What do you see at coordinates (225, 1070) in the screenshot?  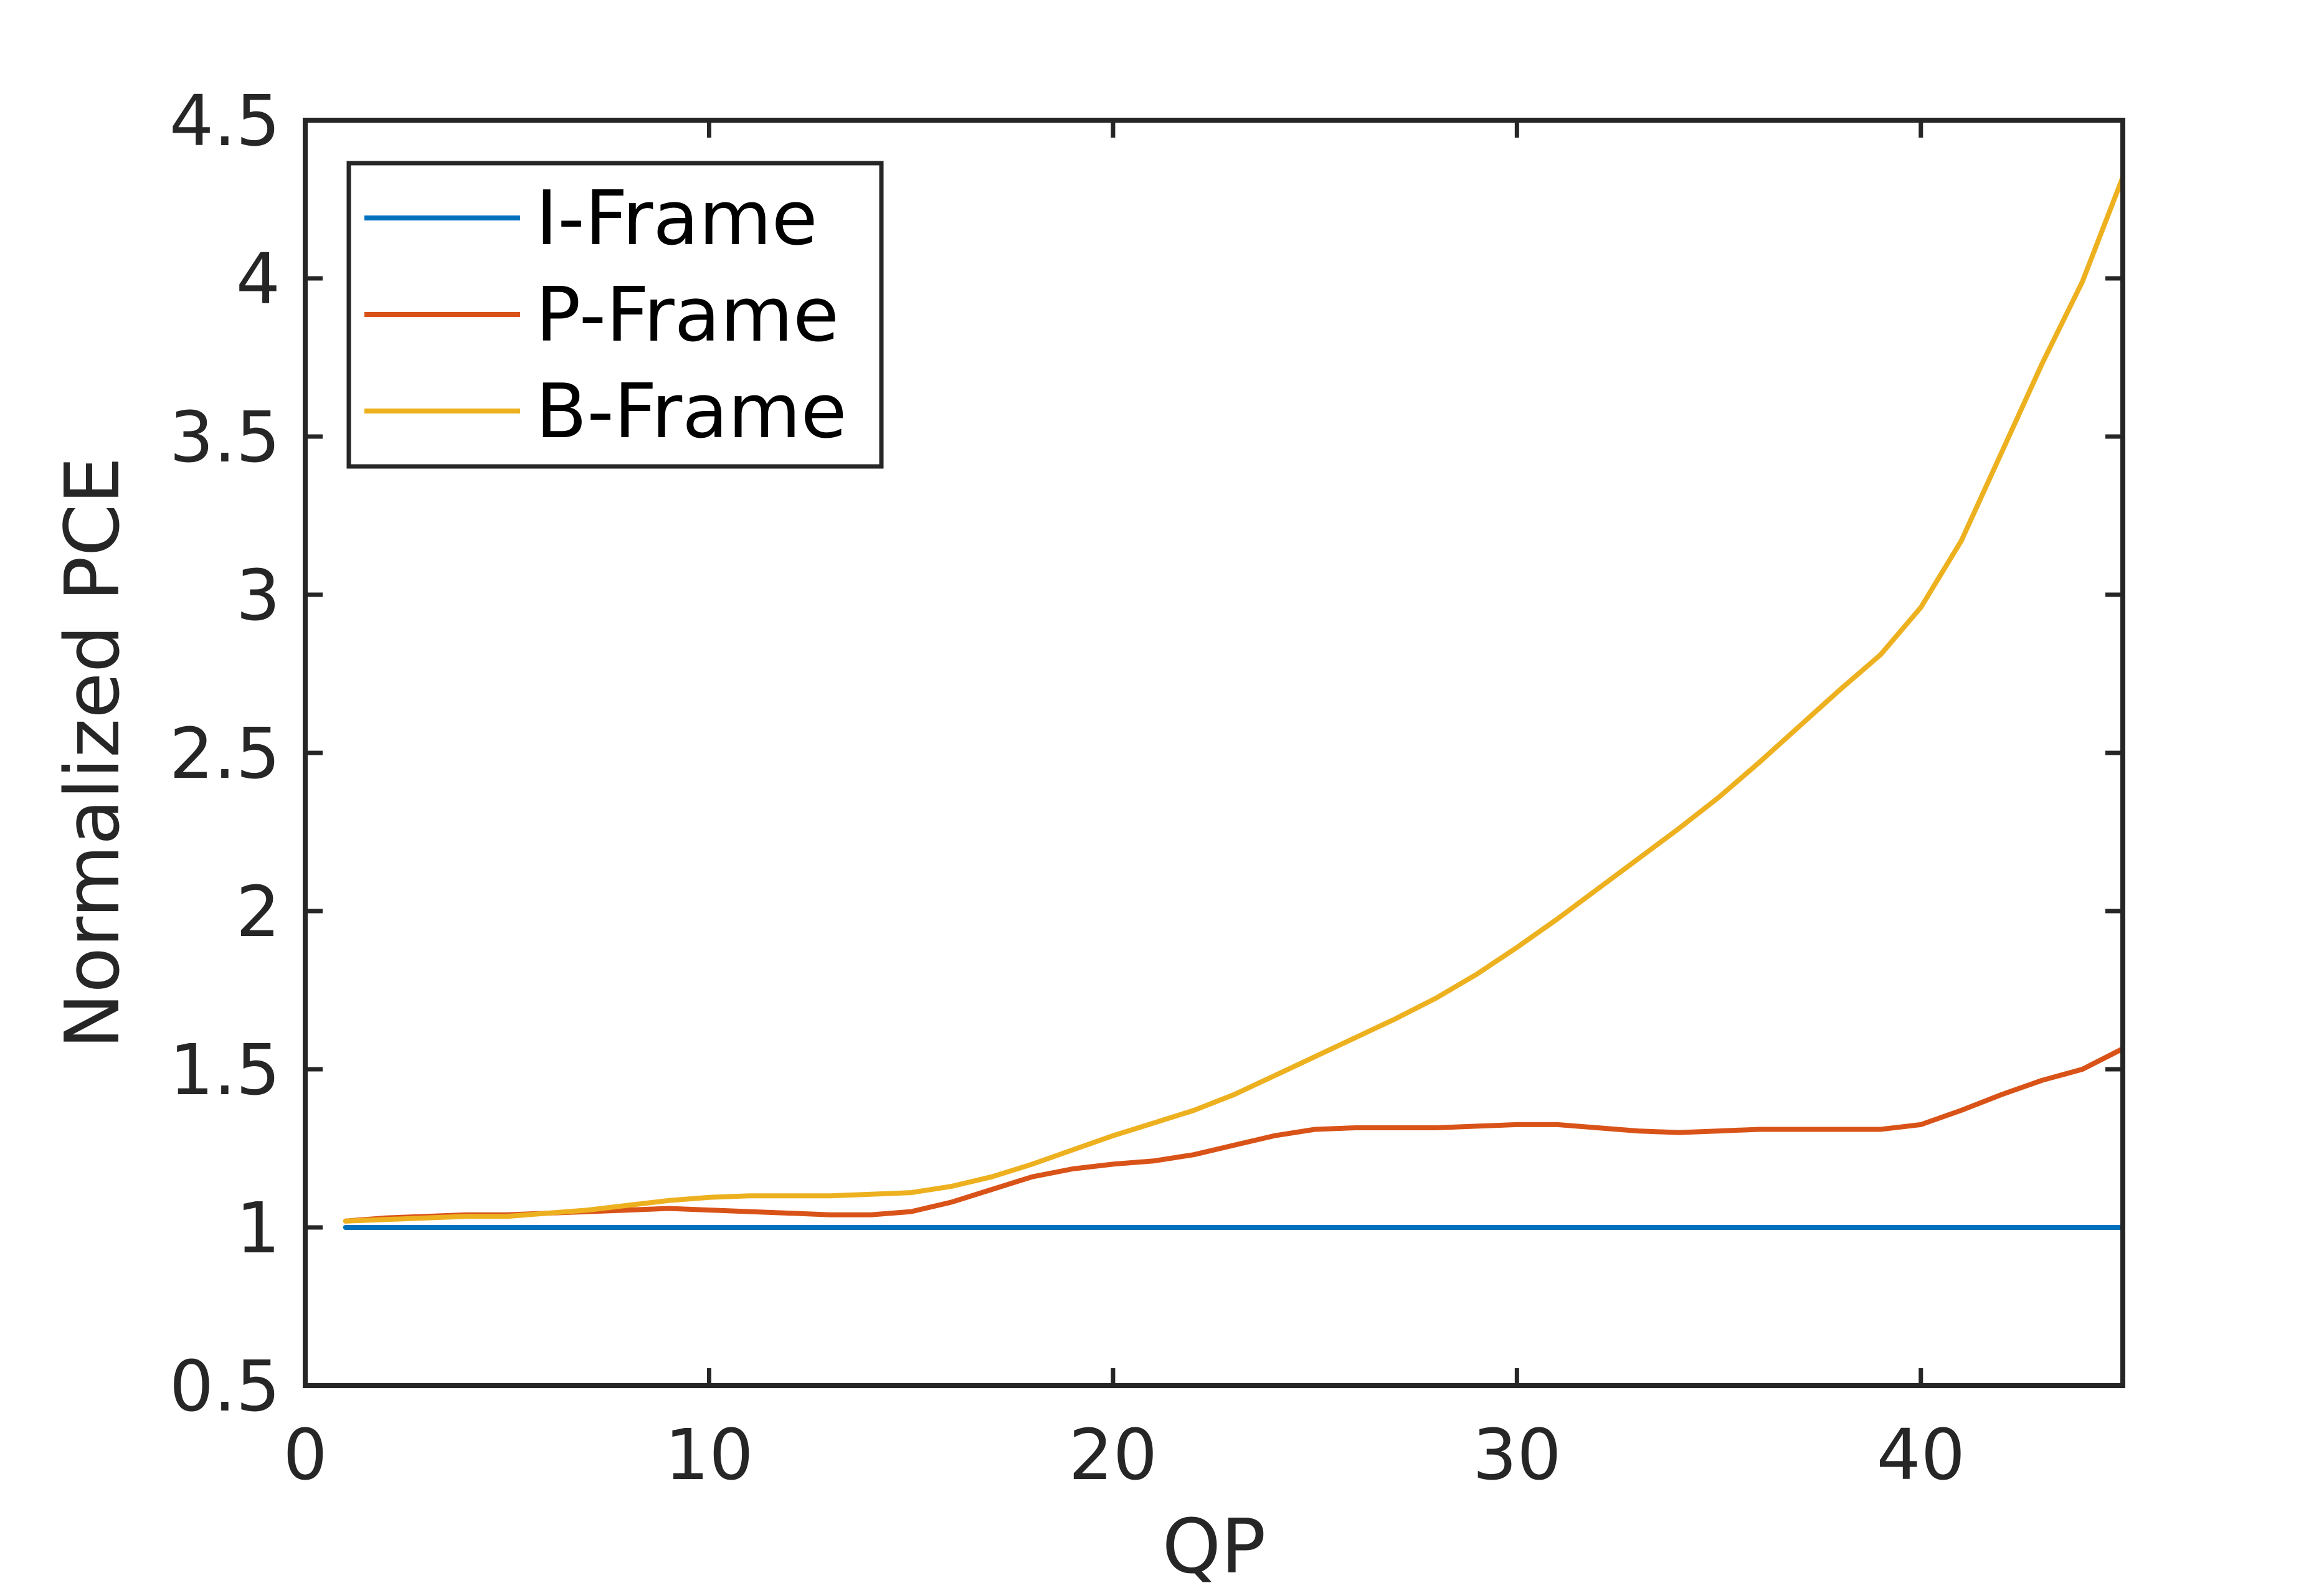 I see `y-tick-label: 1.5` at bounding box center [225, 1070].